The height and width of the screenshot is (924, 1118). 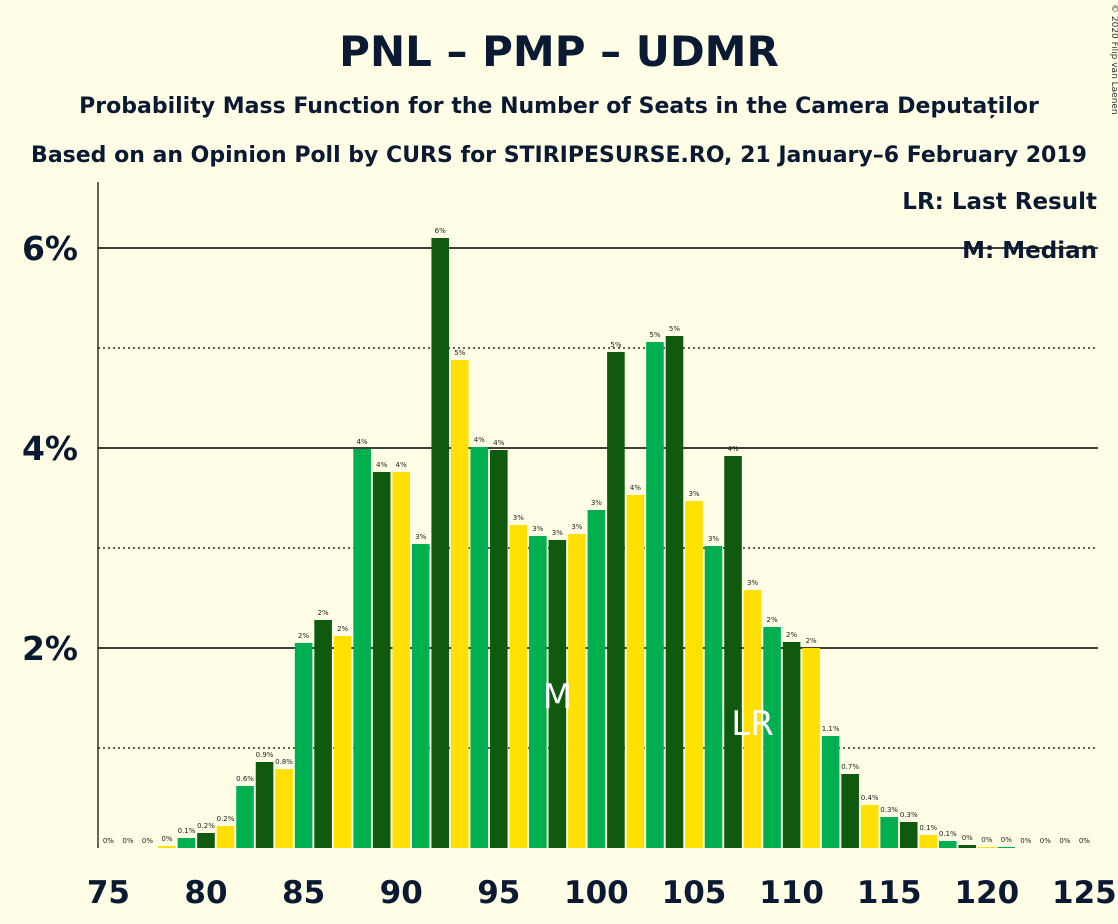 I want to click on y-tick-label: 4%, so click(x=50, y=448).